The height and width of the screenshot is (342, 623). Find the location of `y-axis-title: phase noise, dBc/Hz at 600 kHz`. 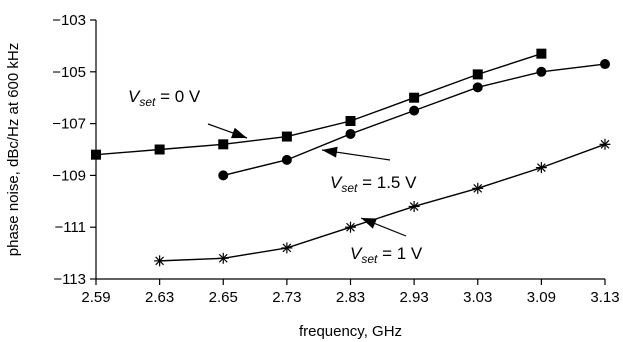

y-axis-title: phase noise, dBc/Hz at 600 kHz is located at coordinates (13, 149).